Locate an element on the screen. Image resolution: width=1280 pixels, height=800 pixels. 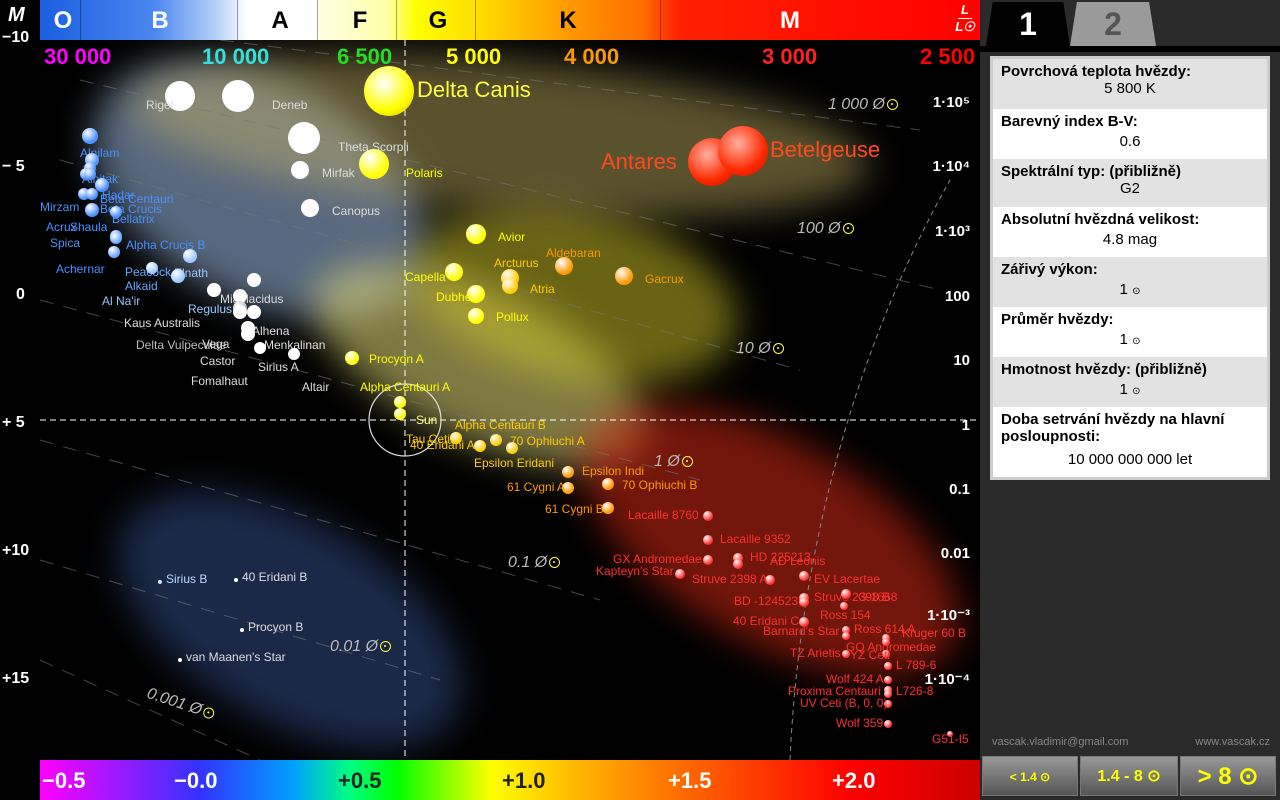
star-gx-andromedae is located at coordinates (708, 560).